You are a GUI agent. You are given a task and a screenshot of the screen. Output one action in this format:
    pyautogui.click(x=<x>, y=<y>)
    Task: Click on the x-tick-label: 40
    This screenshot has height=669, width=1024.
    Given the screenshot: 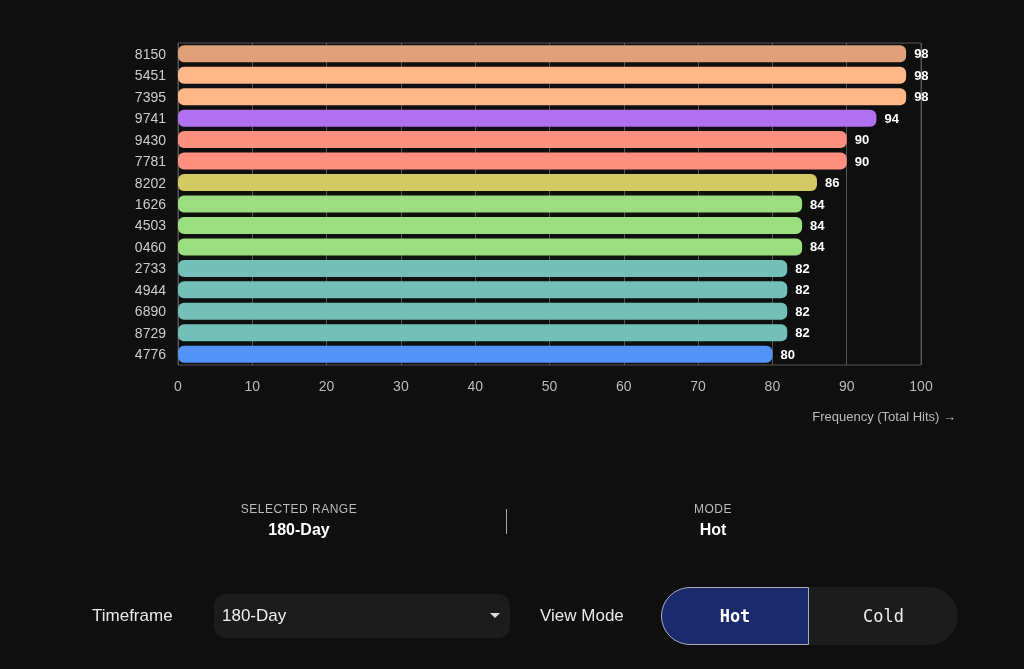 What is the action you would take?
    pyautogui.click(x=475, y=386)
    